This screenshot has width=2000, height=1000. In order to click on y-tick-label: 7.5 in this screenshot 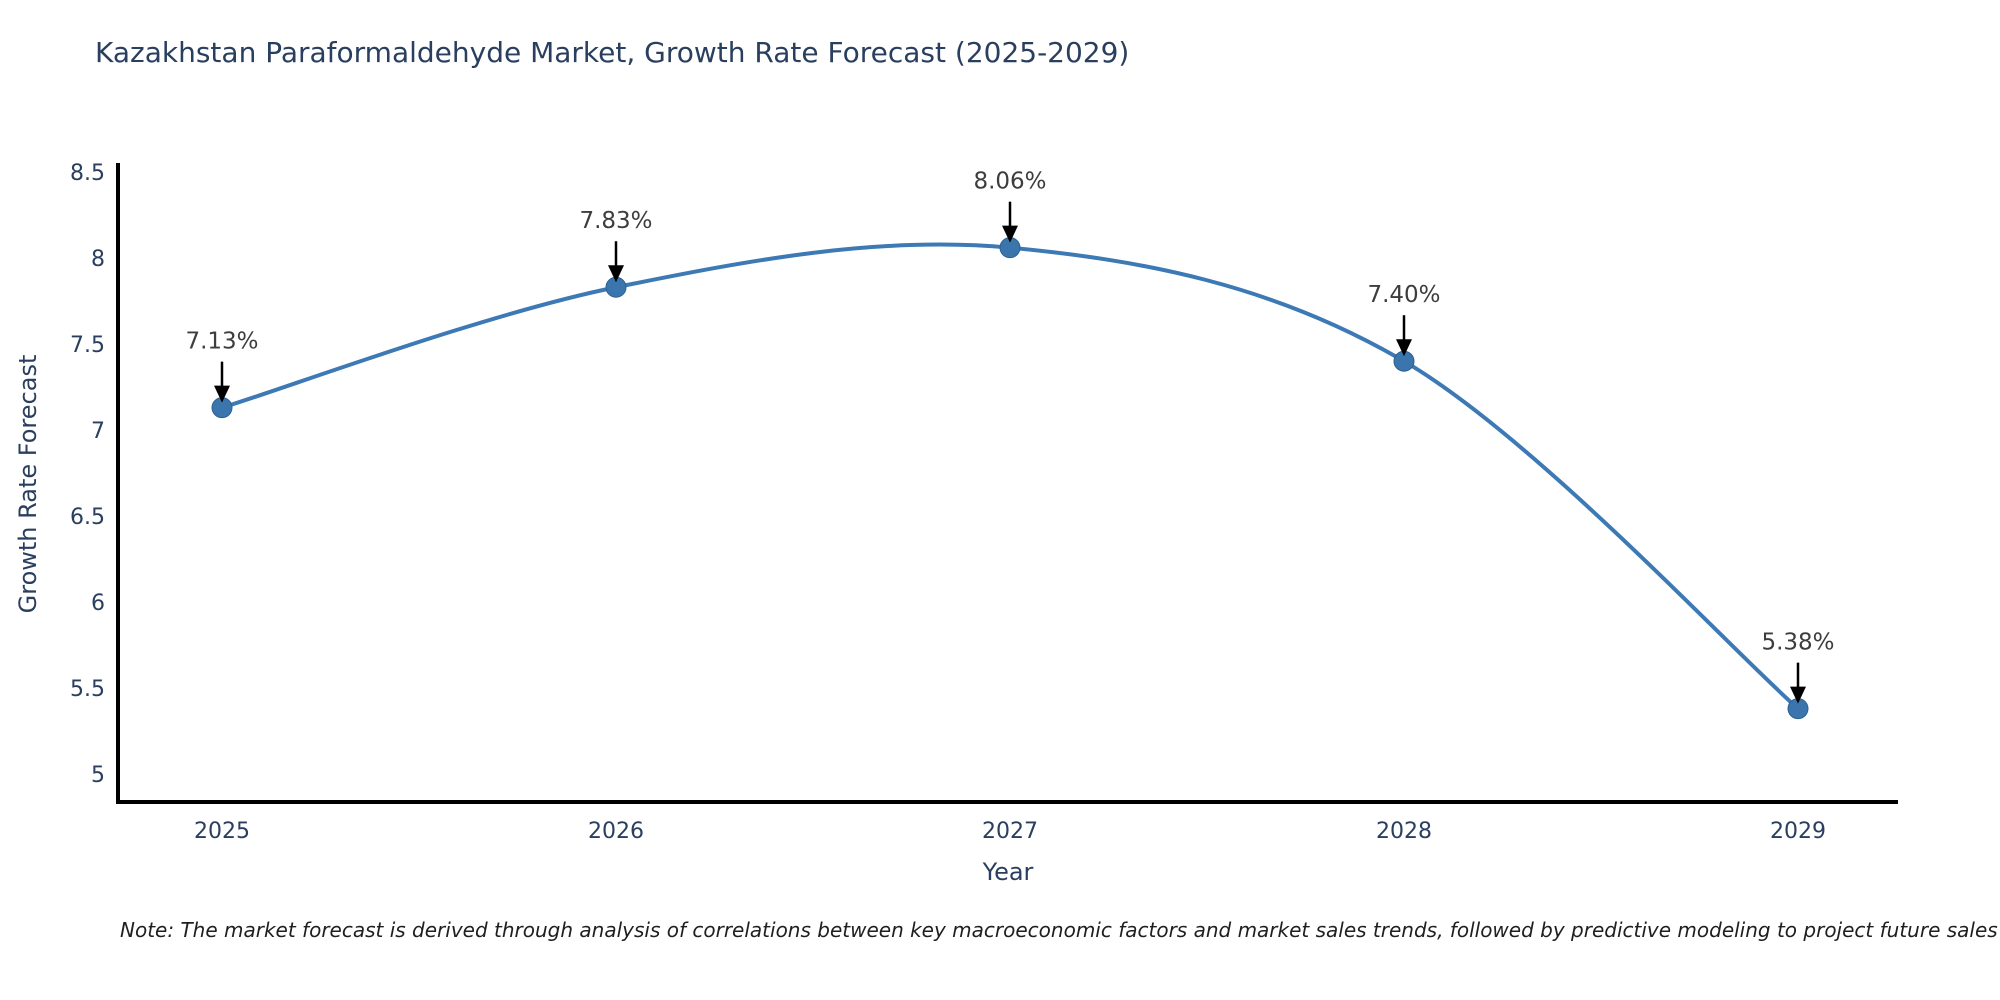, I will do `click(87, 345)`.